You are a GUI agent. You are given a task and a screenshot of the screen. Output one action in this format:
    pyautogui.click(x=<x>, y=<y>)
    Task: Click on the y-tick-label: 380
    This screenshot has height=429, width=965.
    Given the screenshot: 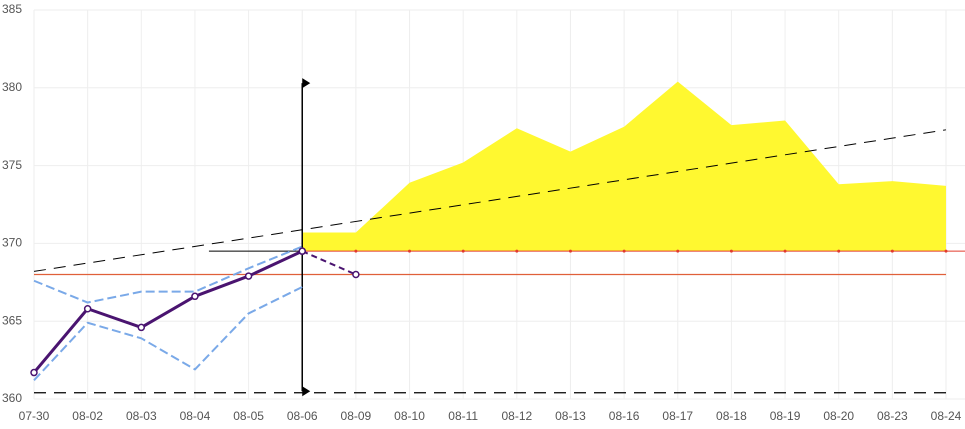 What is the action you would take?
    pyautogui.click(x=12, y=87)
    